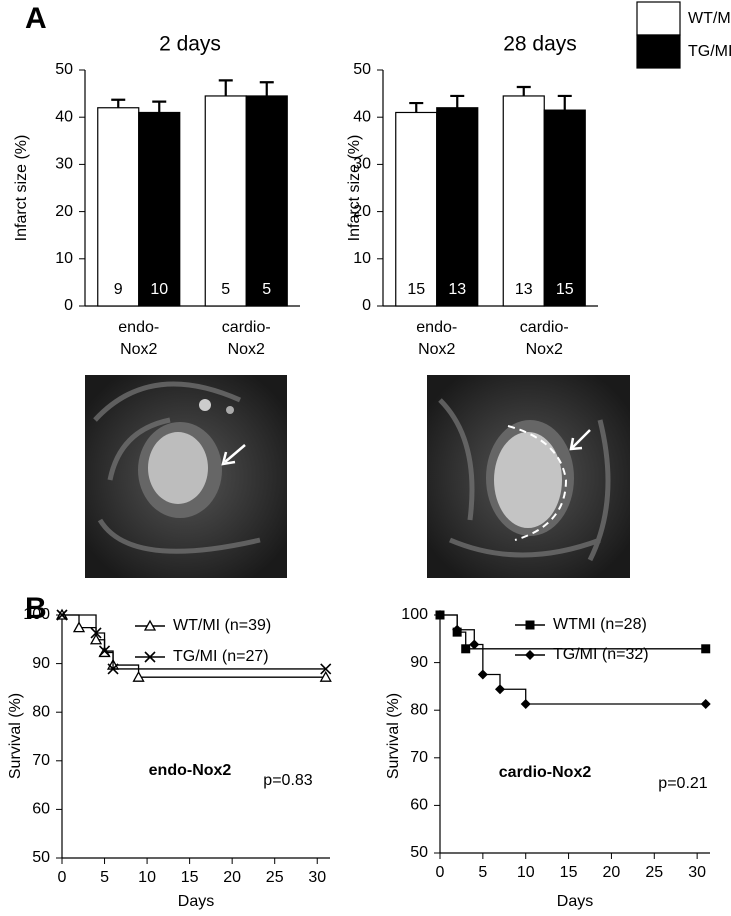 The height and width of the screenshot is (916, 731). Describe the element at coordinates (36, 18) in the screenshot. I see `panel-label: A` at that location.